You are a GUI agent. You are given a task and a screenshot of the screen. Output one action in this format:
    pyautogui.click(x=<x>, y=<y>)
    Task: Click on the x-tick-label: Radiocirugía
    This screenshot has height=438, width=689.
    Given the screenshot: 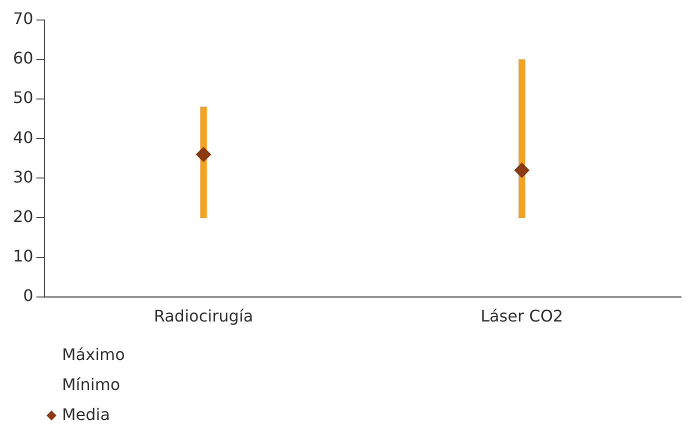 What is the action you would take?
    pyautogui.click(x=204, y=316)
    